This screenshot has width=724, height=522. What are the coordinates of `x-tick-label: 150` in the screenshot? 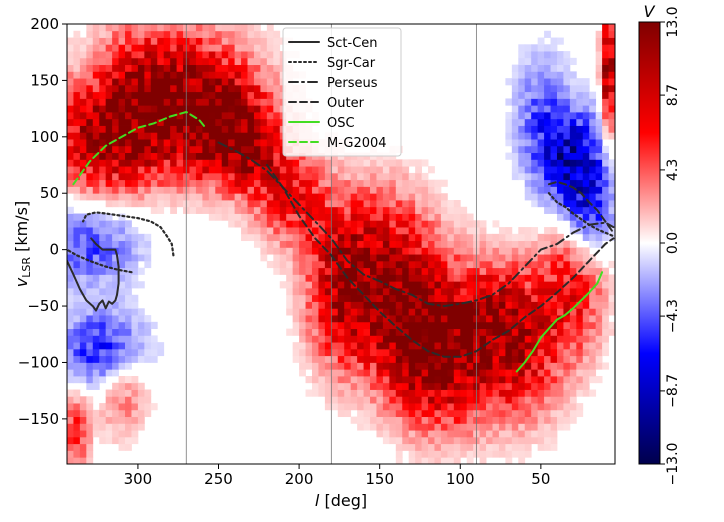 It's located at (379, 479).